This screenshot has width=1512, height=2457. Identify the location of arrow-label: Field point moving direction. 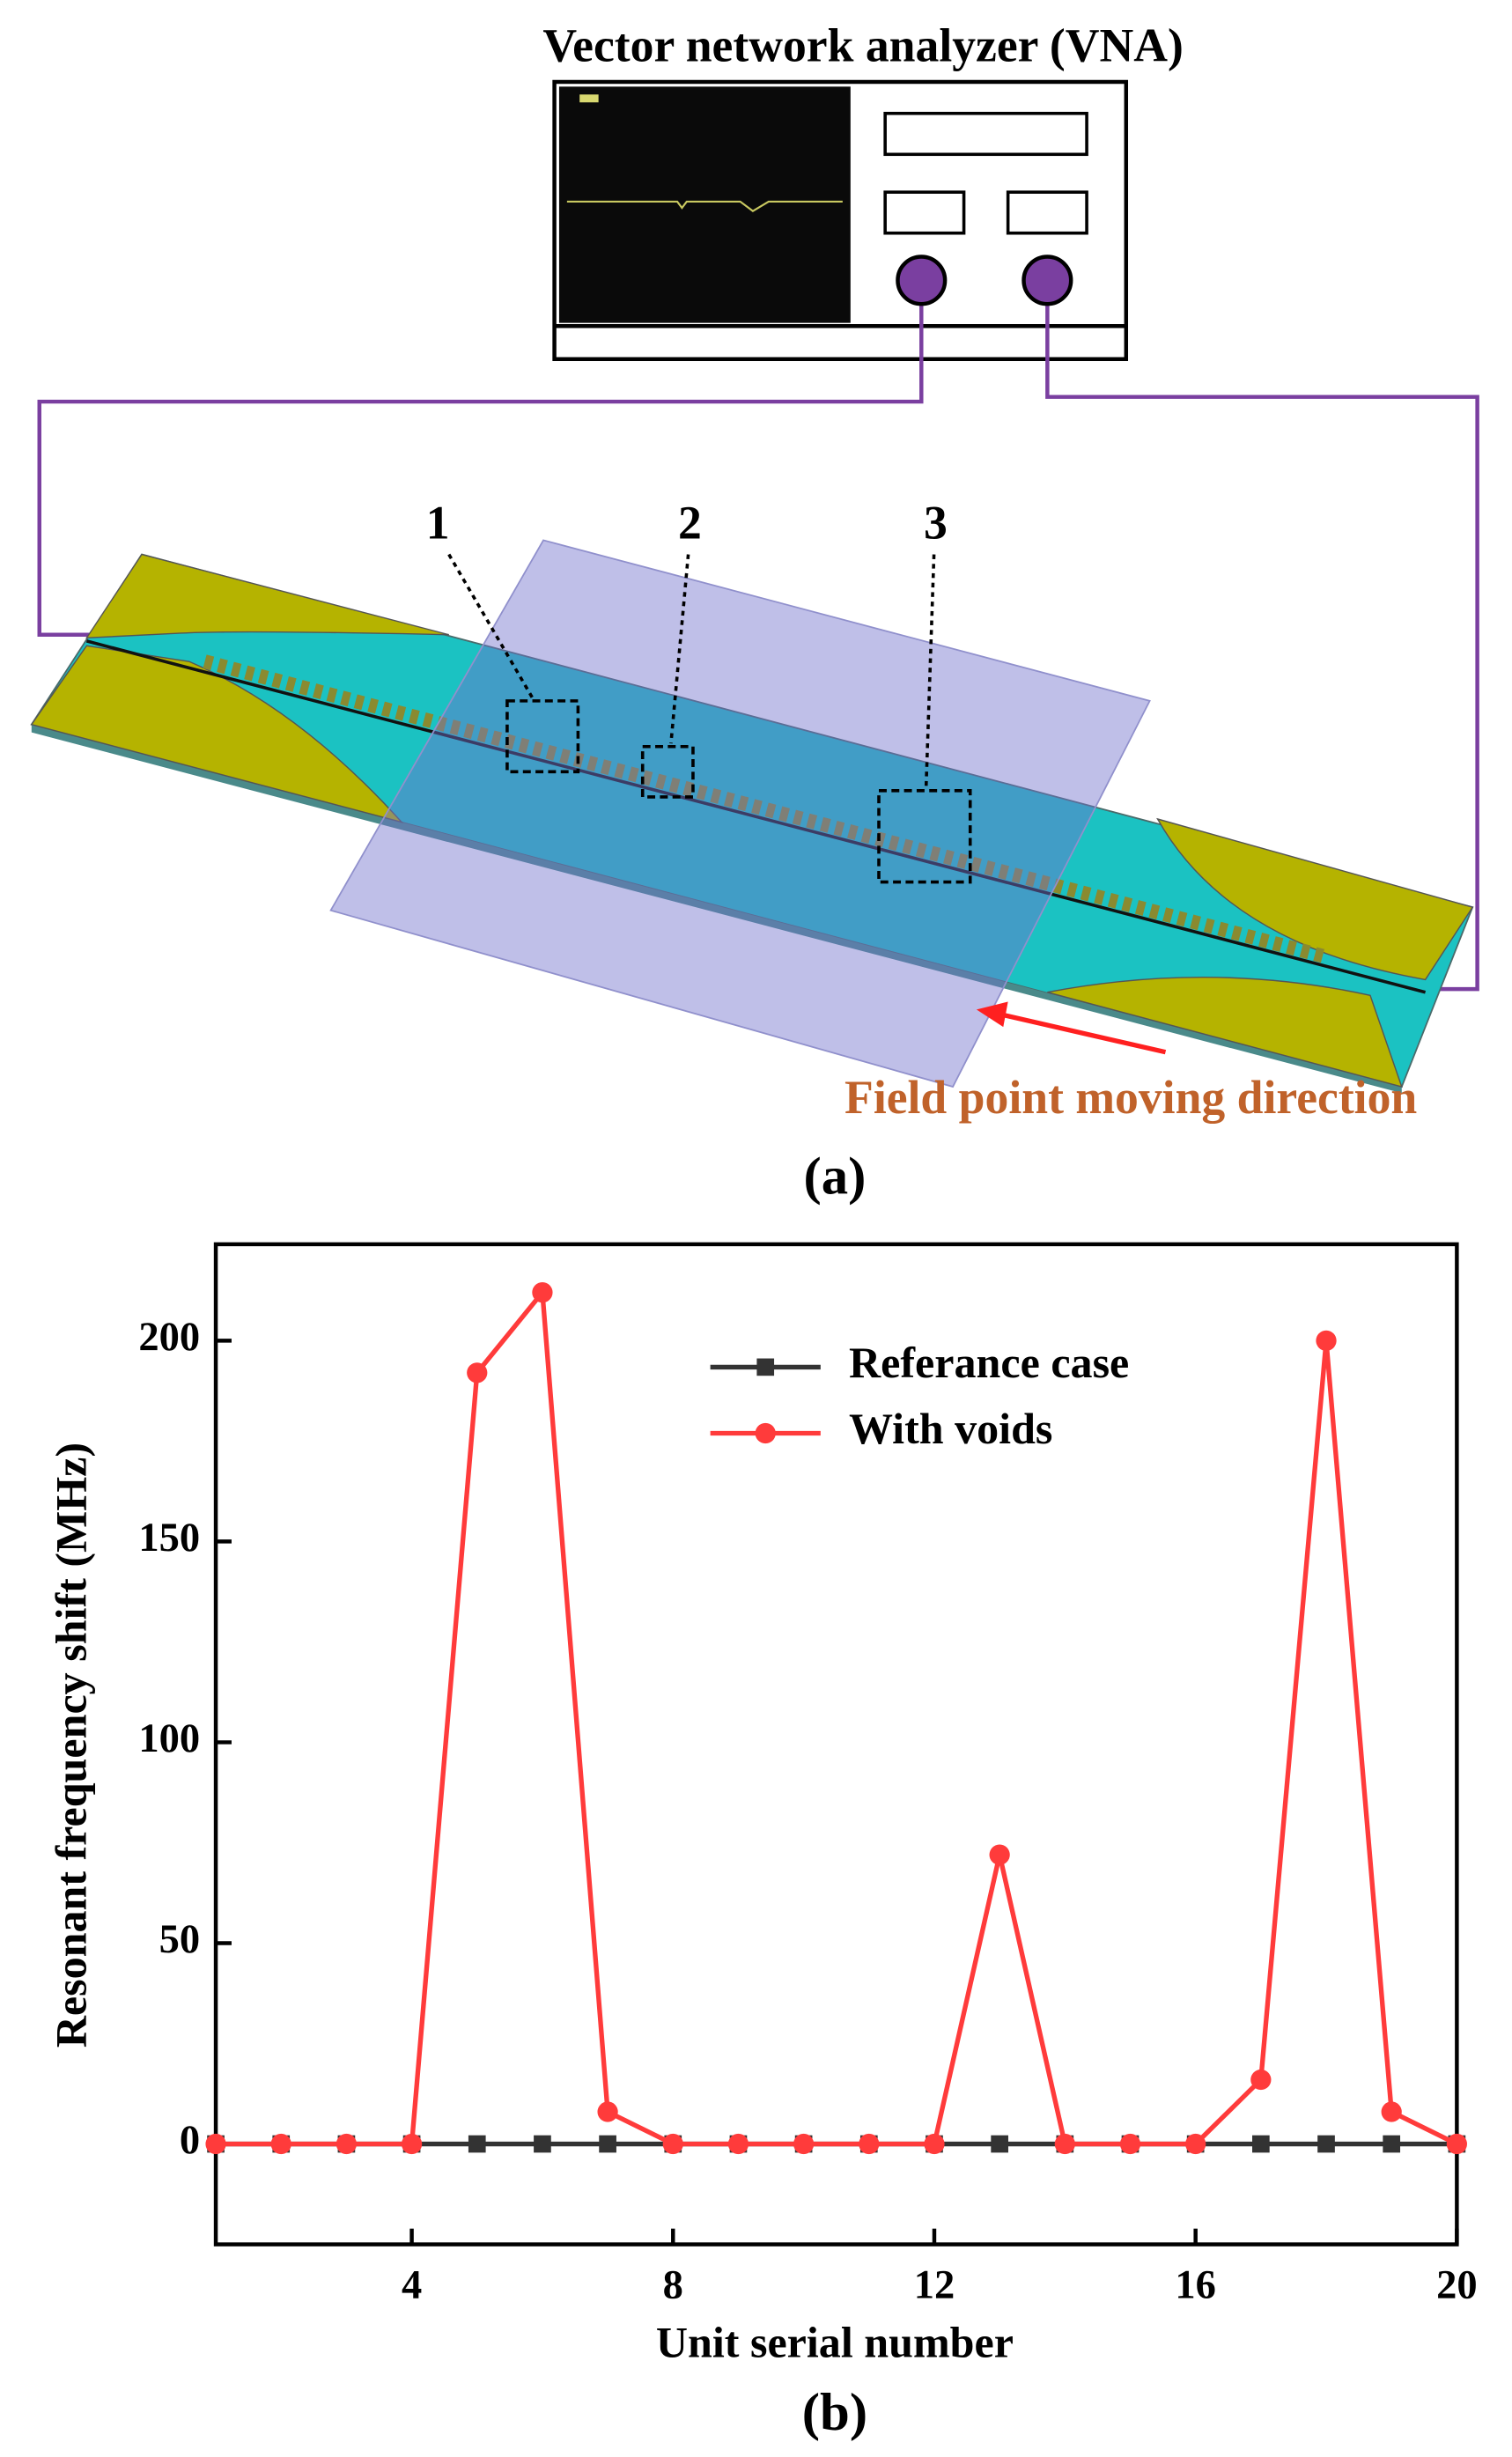
(1131, 1097).